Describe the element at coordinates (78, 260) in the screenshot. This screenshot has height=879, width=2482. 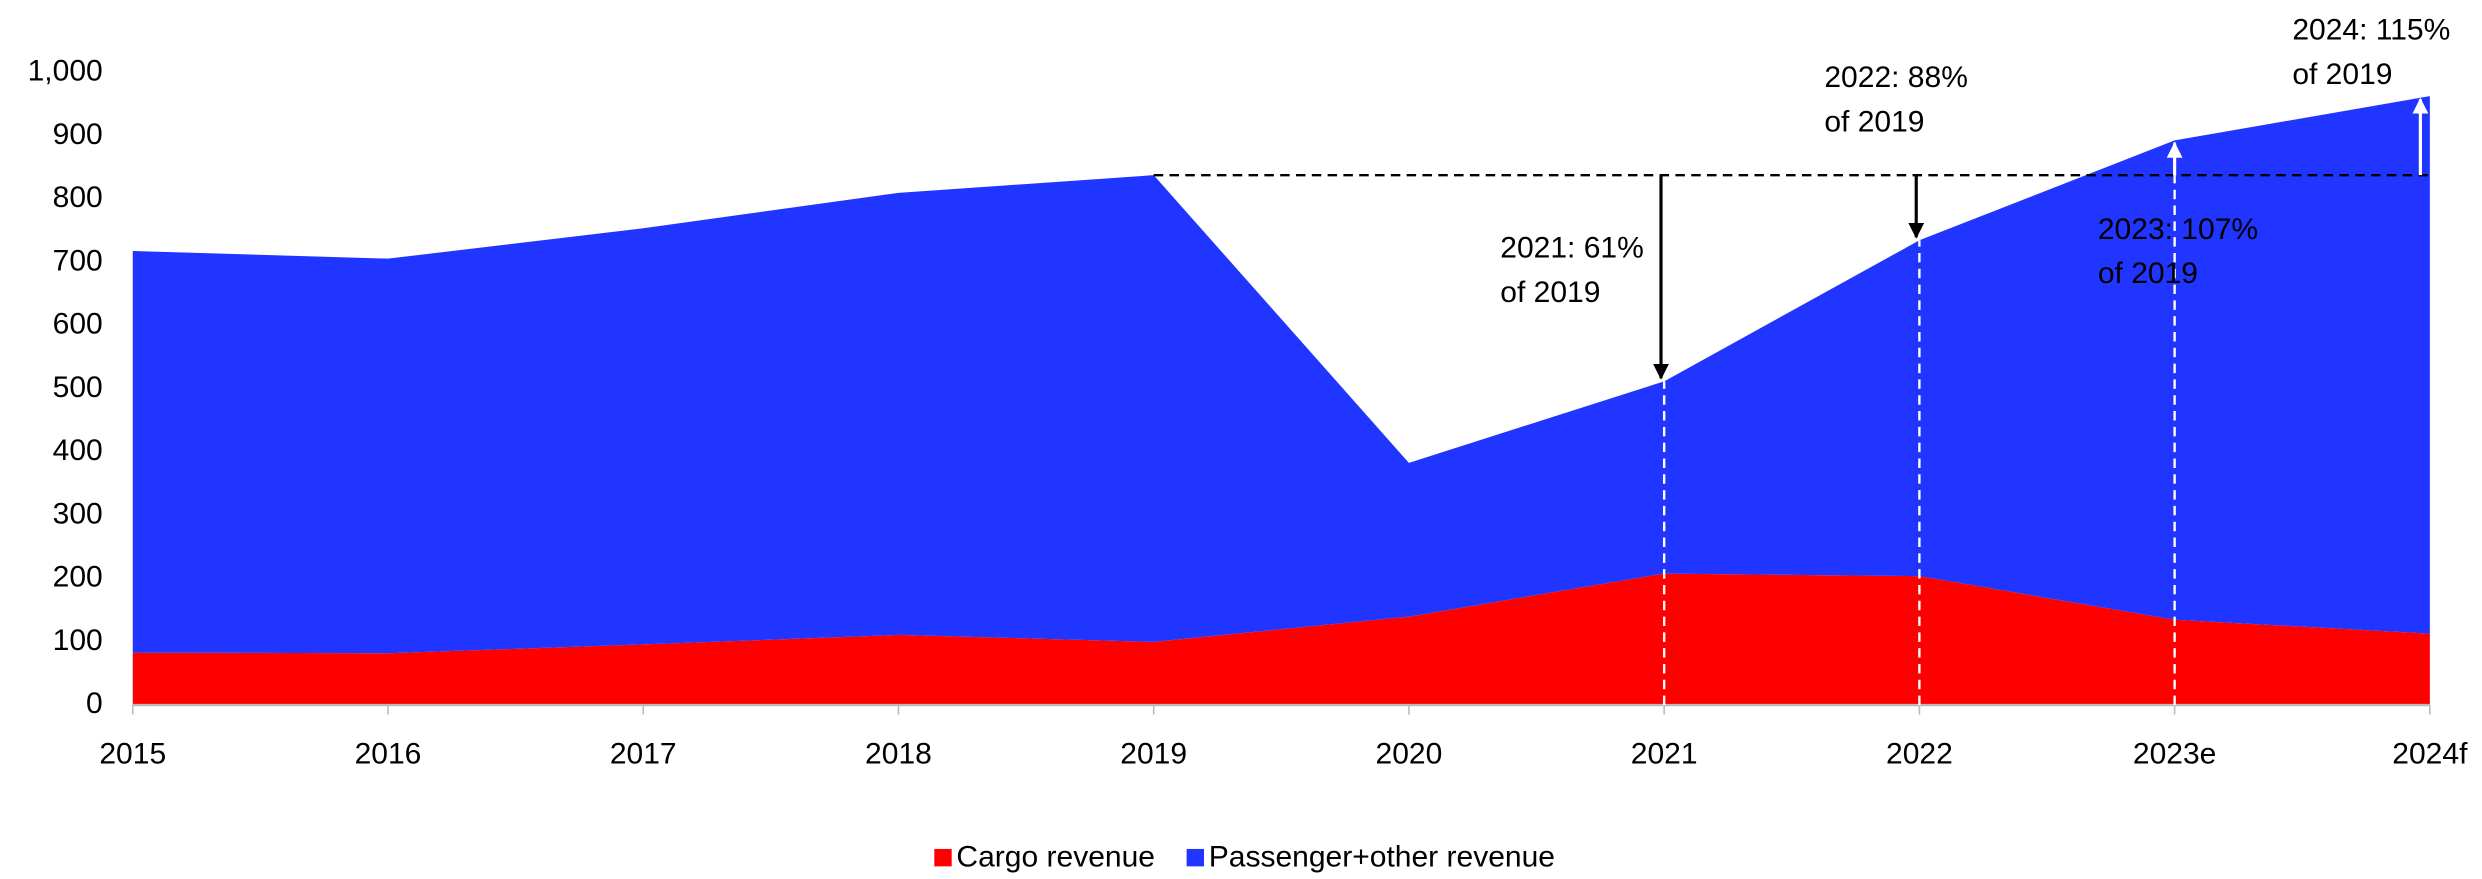
I see `y-tick-label: 700` at that location.